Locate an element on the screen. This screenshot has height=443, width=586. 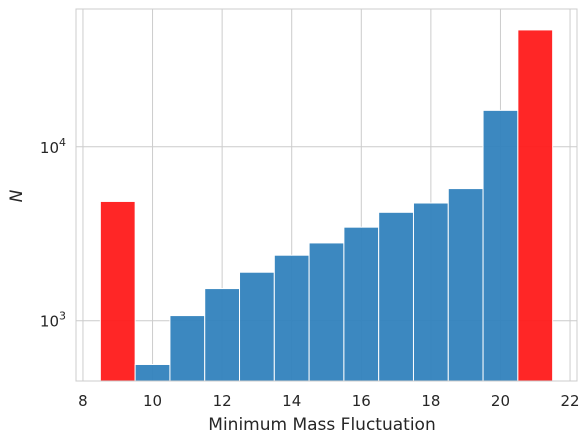
x-tick-label: 20 is located at coordinates (500, 401).